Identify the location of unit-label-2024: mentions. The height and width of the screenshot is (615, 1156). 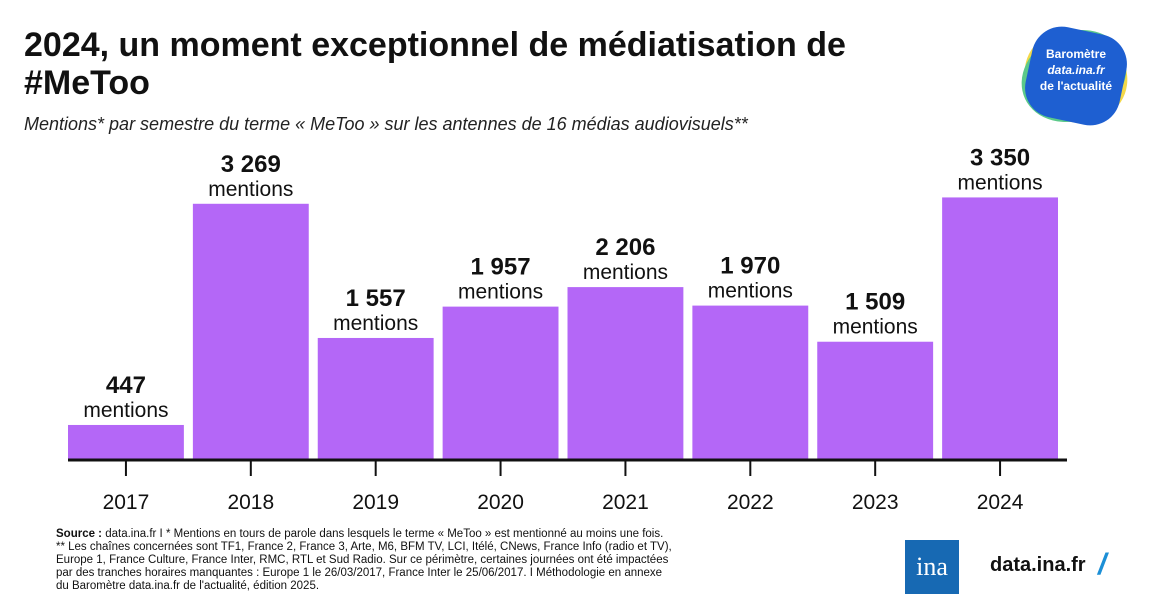
(999, 182).